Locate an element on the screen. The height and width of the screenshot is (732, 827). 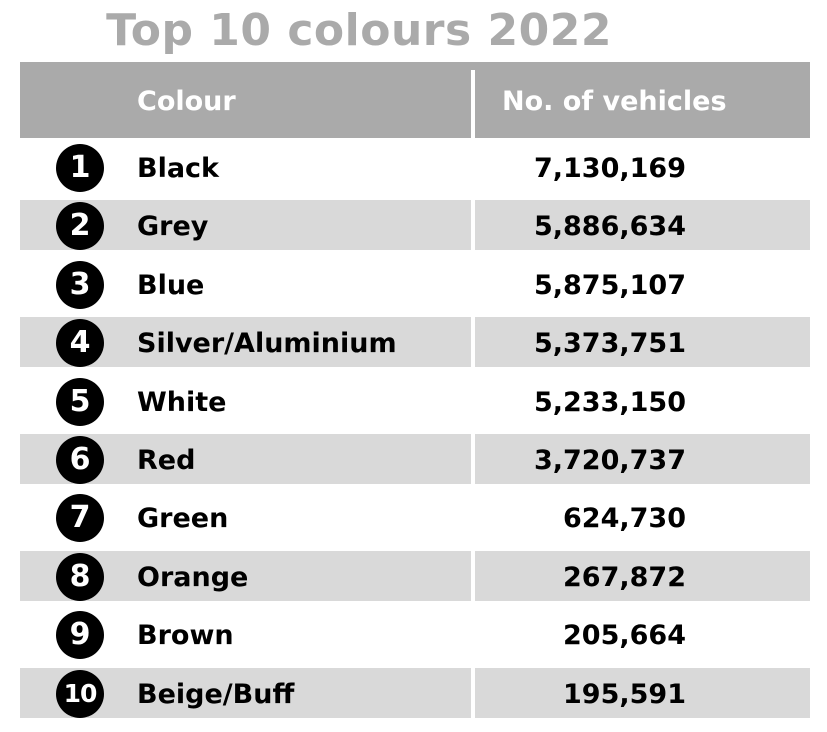
colour-label: Silver/Aluminium is located at coordinates (267, 344).